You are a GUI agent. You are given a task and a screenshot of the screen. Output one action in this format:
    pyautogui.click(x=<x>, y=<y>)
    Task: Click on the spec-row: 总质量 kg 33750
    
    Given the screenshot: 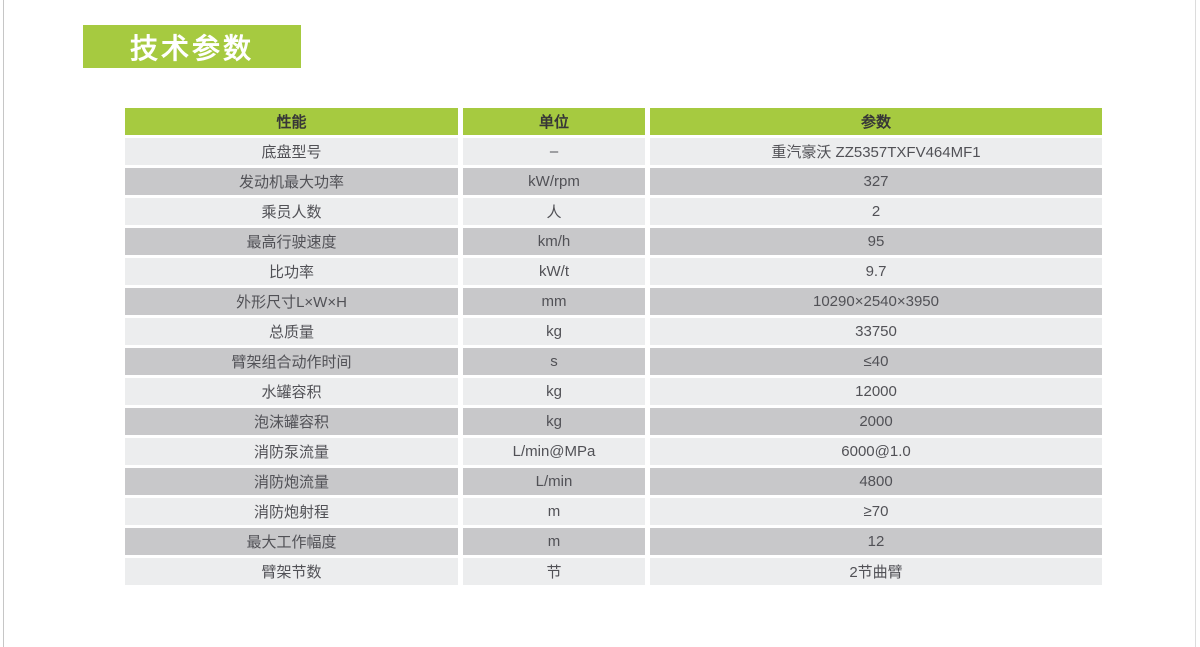 What is the action you would take?
    pyautogui.click(x=613, y=331)
    